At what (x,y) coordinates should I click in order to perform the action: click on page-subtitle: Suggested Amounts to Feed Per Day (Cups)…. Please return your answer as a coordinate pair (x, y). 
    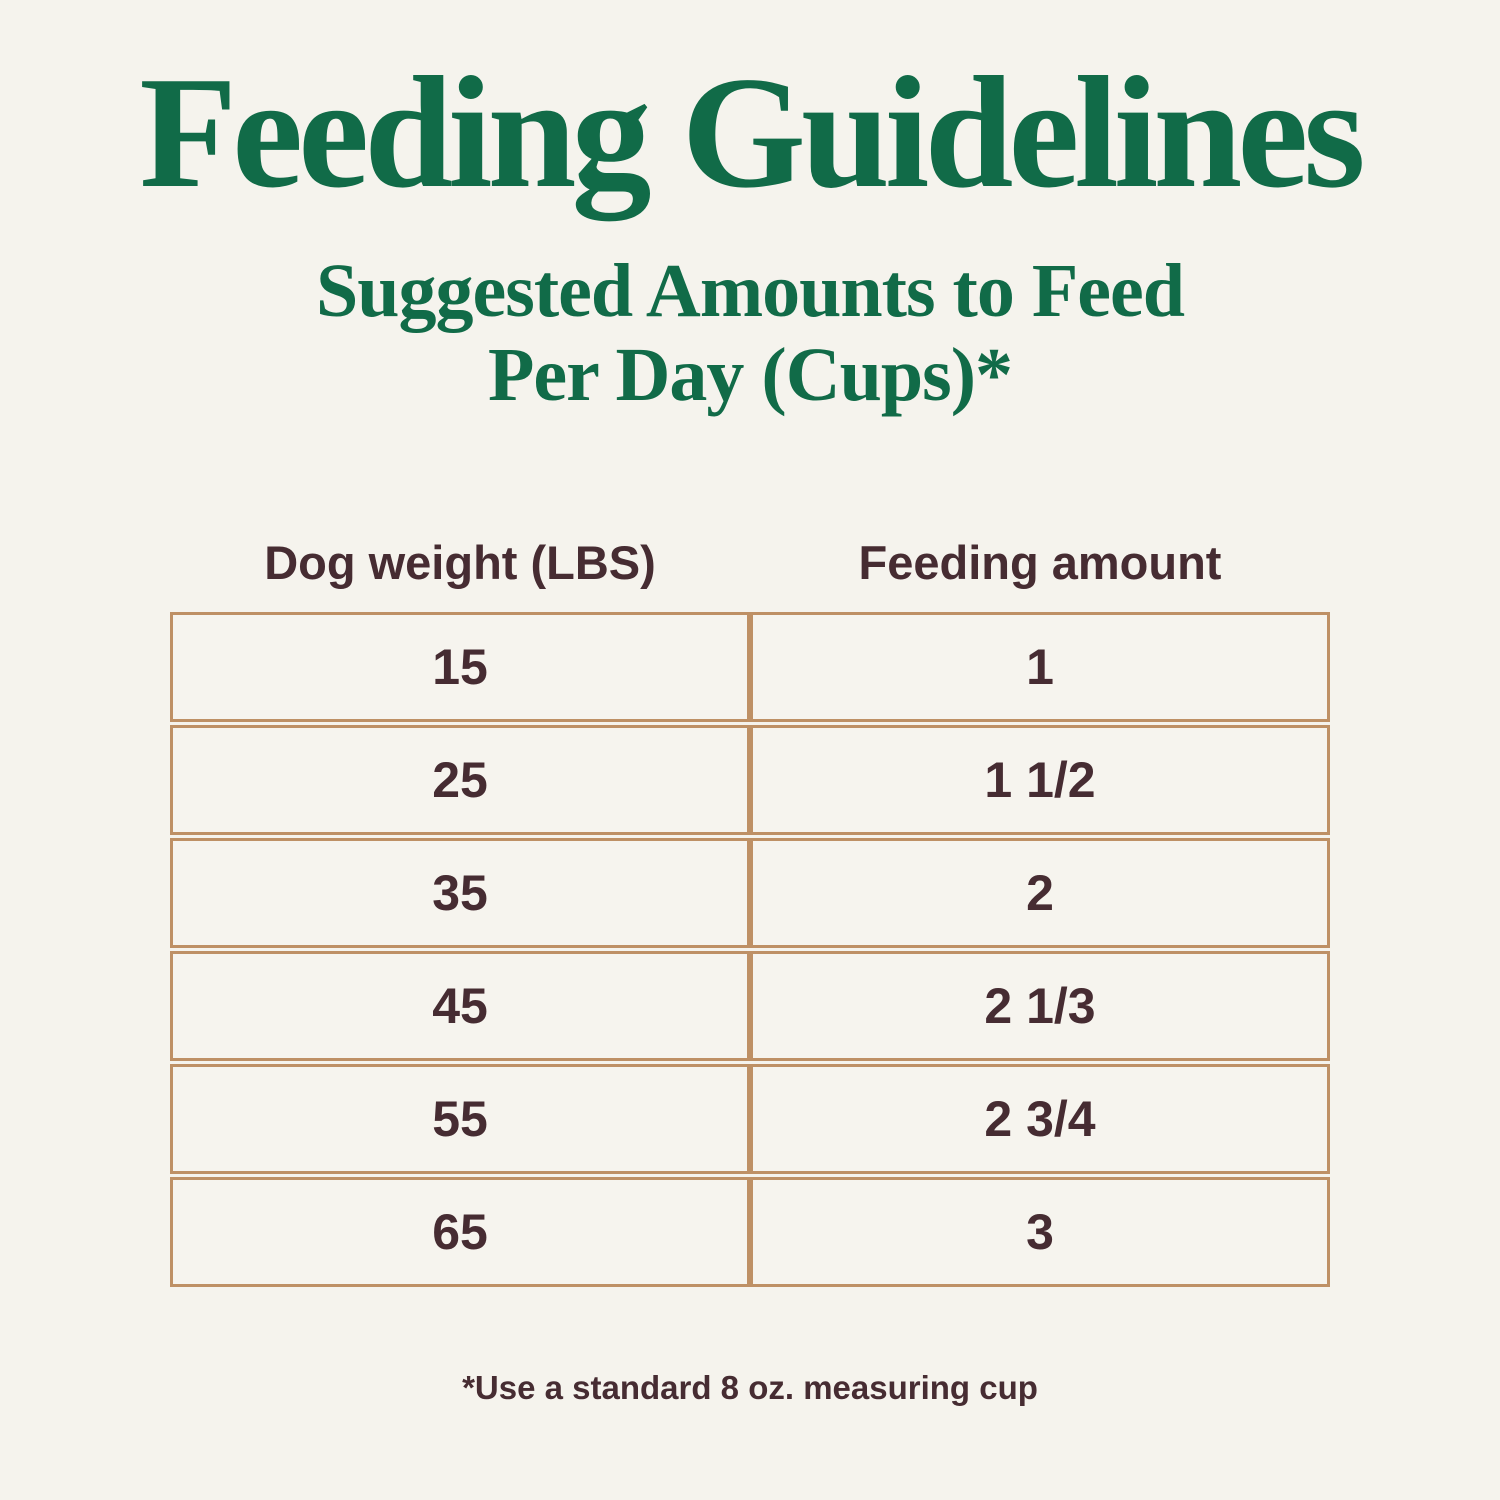
    Looking at the image, I should click on (750, 333).